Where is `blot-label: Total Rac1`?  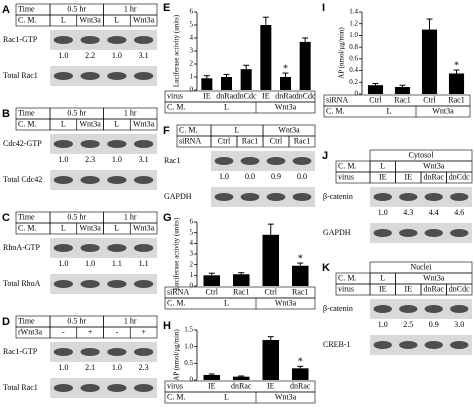 blot-label: Total Rac1 is located at coordinates (20, 75).